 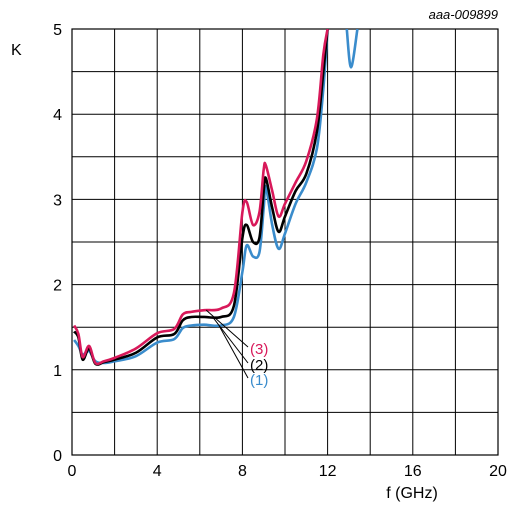 What do you see at coordinates (259, 365) in the screenshot?
I see `series-label: (2)` at bounding box center [259, 365].